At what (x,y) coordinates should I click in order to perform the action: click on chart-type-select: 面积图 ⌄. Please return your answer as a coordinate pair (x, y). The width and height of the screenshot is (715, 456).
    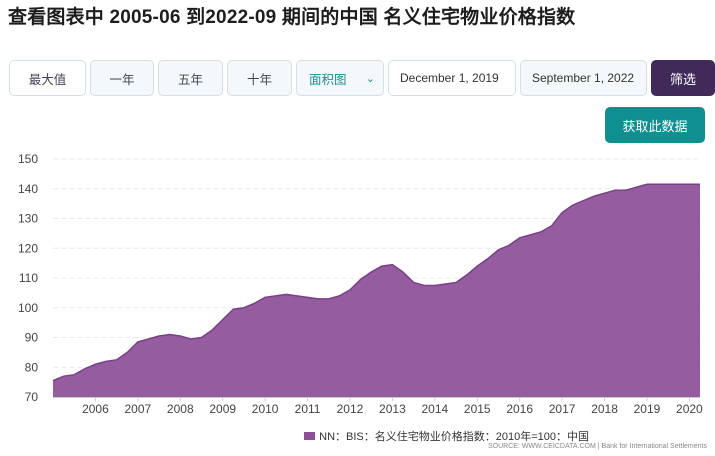
    Looking at the image, I should click on (340, 78).